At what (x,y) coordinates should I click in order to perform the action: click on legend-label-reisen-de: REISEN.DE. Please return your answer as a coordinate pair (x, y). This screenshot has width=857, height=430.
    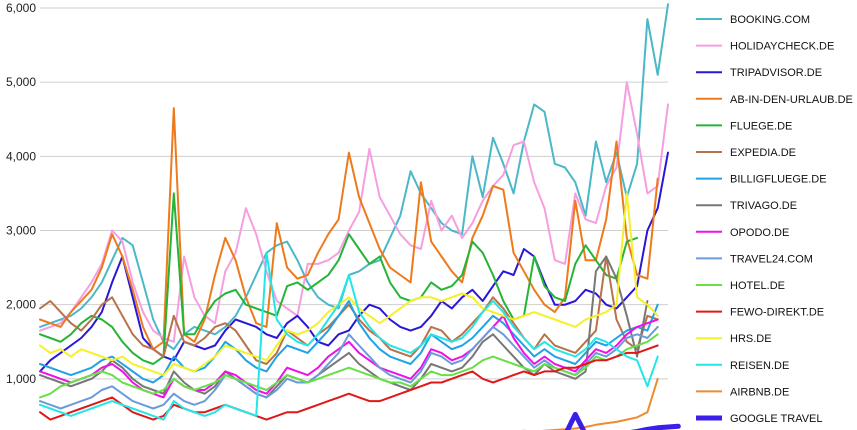
    Looking at the image, I should click on (759, 366).